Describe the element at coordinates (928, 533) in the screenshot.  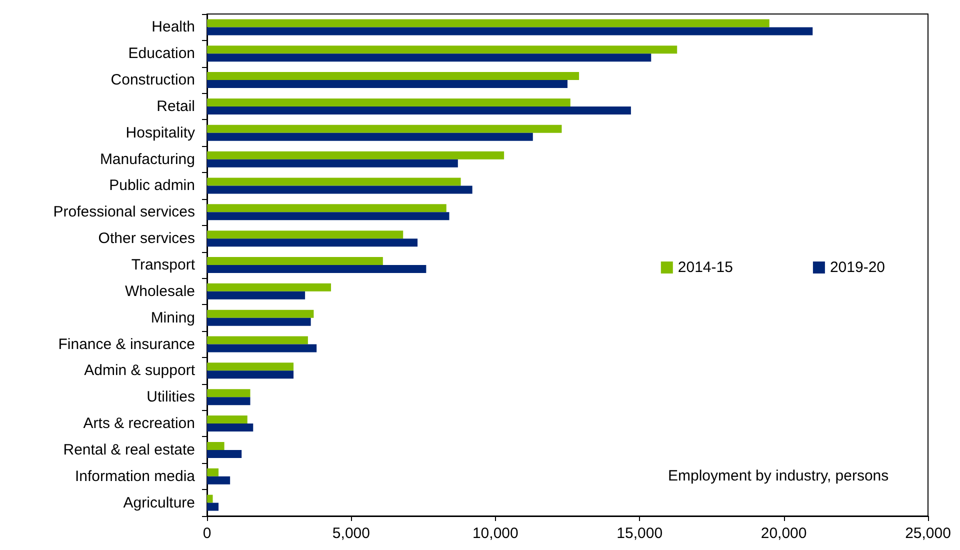
I see `x-tick-label: 25,000` at that location.